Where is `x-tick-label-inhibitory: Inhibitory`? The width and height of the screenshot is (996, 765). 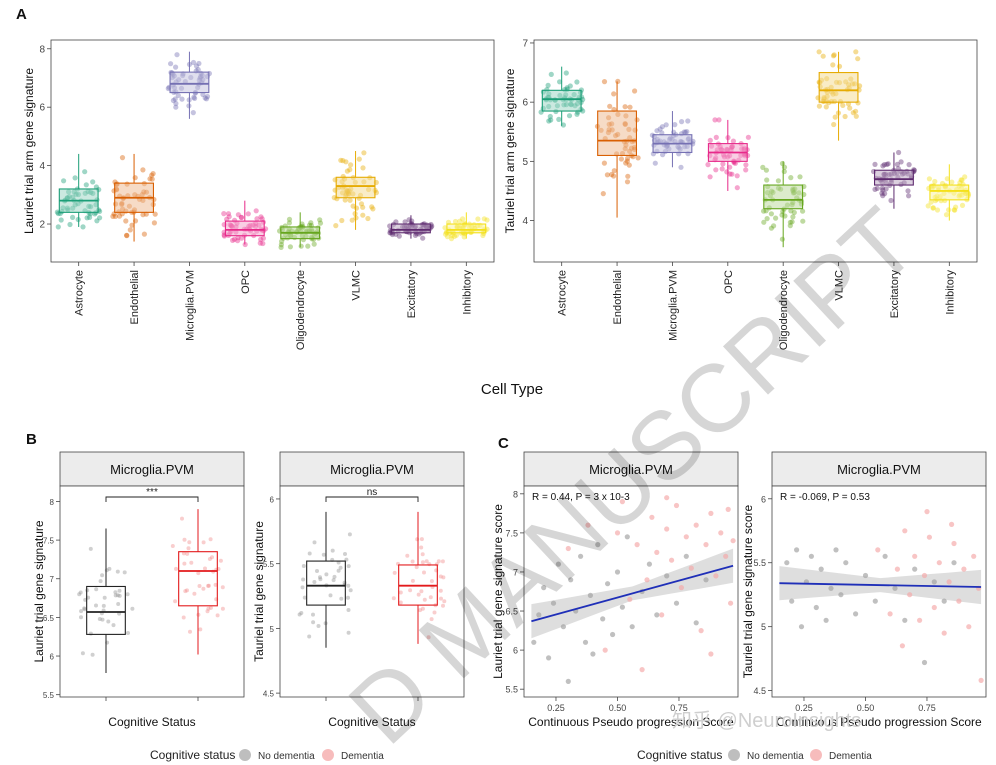 x-tick-label-inhibitory: Inhibitory is located at coordinates (467, 292).